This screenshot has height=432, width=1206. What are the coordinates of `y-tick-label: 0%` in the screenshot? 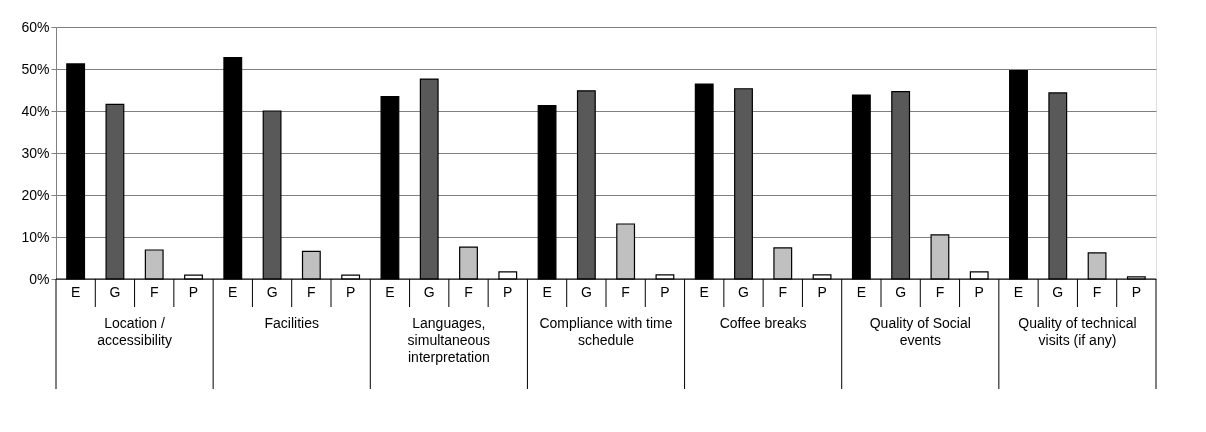 It's located at (39, 278).